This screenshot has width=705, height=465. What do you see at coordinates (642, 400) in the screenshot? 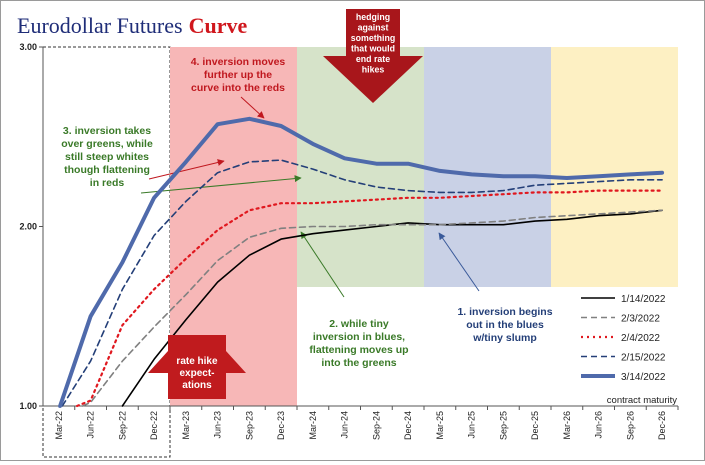
I see `x-axis-title: contract maturity` at bounding box center [642, 400].